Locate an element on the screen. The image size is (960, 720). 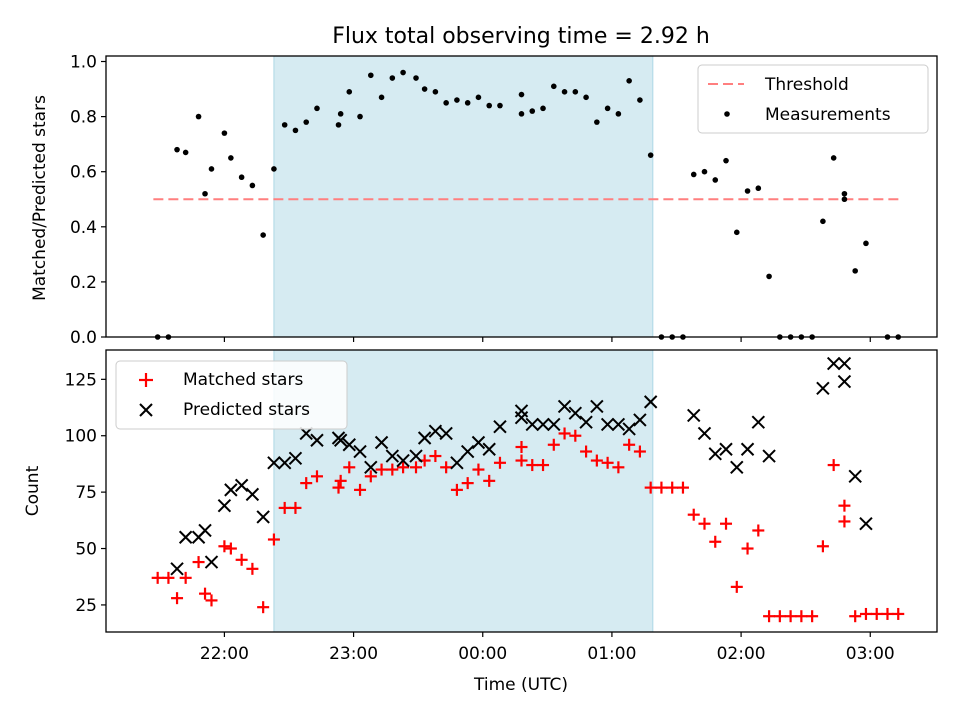
x-tick-label-2: 00:00 is located at coordinates (482, 654).